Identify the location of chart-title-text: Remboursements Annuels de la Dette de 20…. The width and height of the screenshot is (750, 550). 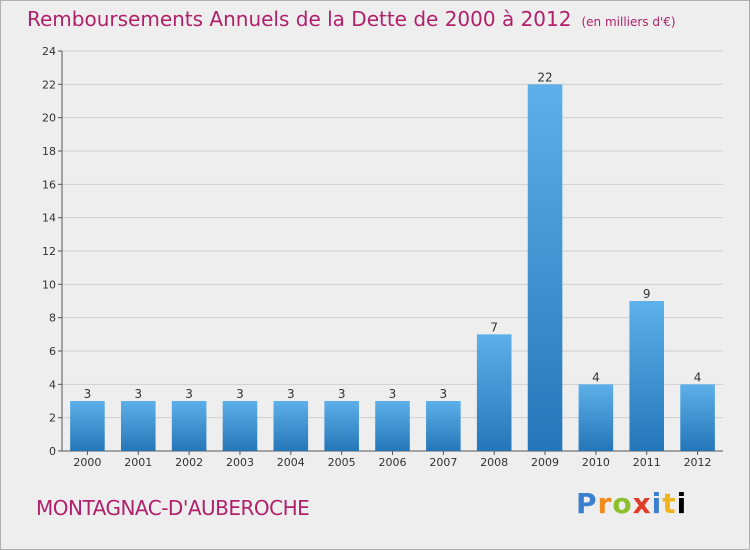
(299, 19).